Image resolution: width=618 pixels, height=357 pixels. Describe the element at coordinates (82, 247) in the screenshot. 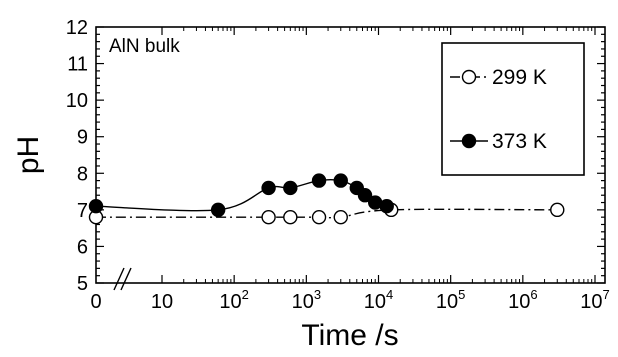

I see `y-tick-label: 6` at that location.